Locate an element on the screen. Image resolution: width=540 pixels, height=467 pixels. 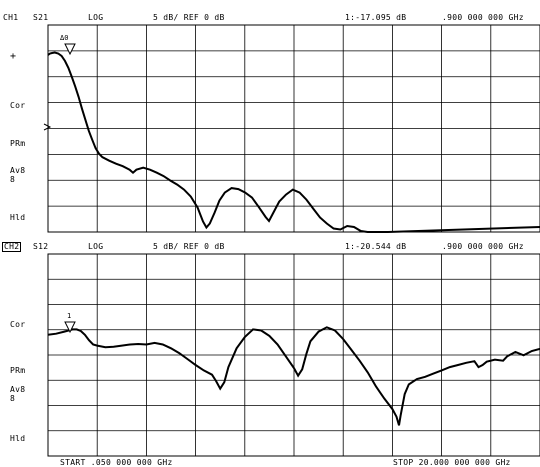
stop-frequency: STOP 20.000 000 000 GHz is located at coordinates (452, 462).